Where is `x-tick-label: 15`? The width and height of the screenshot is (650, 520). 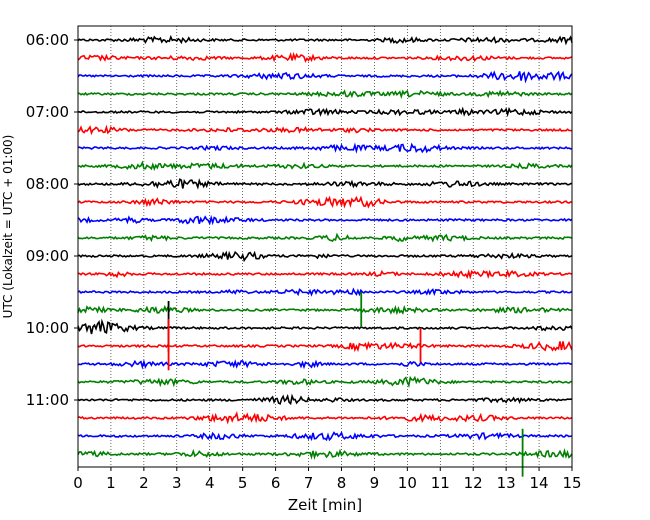 x-tick-label: 15 is located at coordinates (571, 483).